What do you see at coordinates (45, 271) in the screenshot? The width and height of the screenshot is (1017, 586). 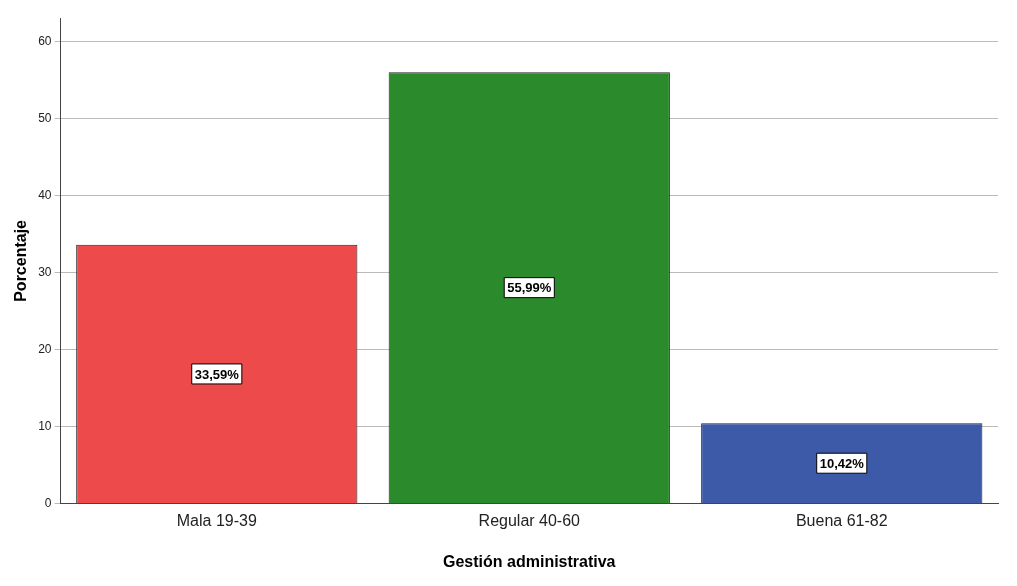 I see `y-tick-label: 30` at bounding box center [45, 271].